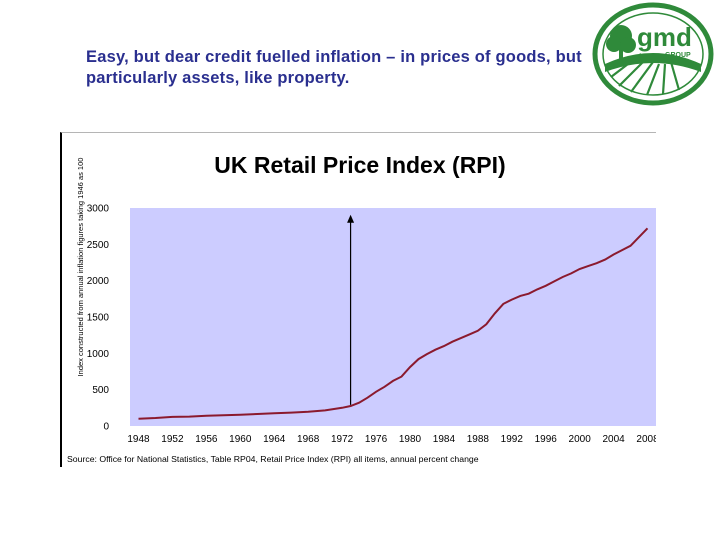  I want to click on logo-subtext: GROUP, so click(678, 55).